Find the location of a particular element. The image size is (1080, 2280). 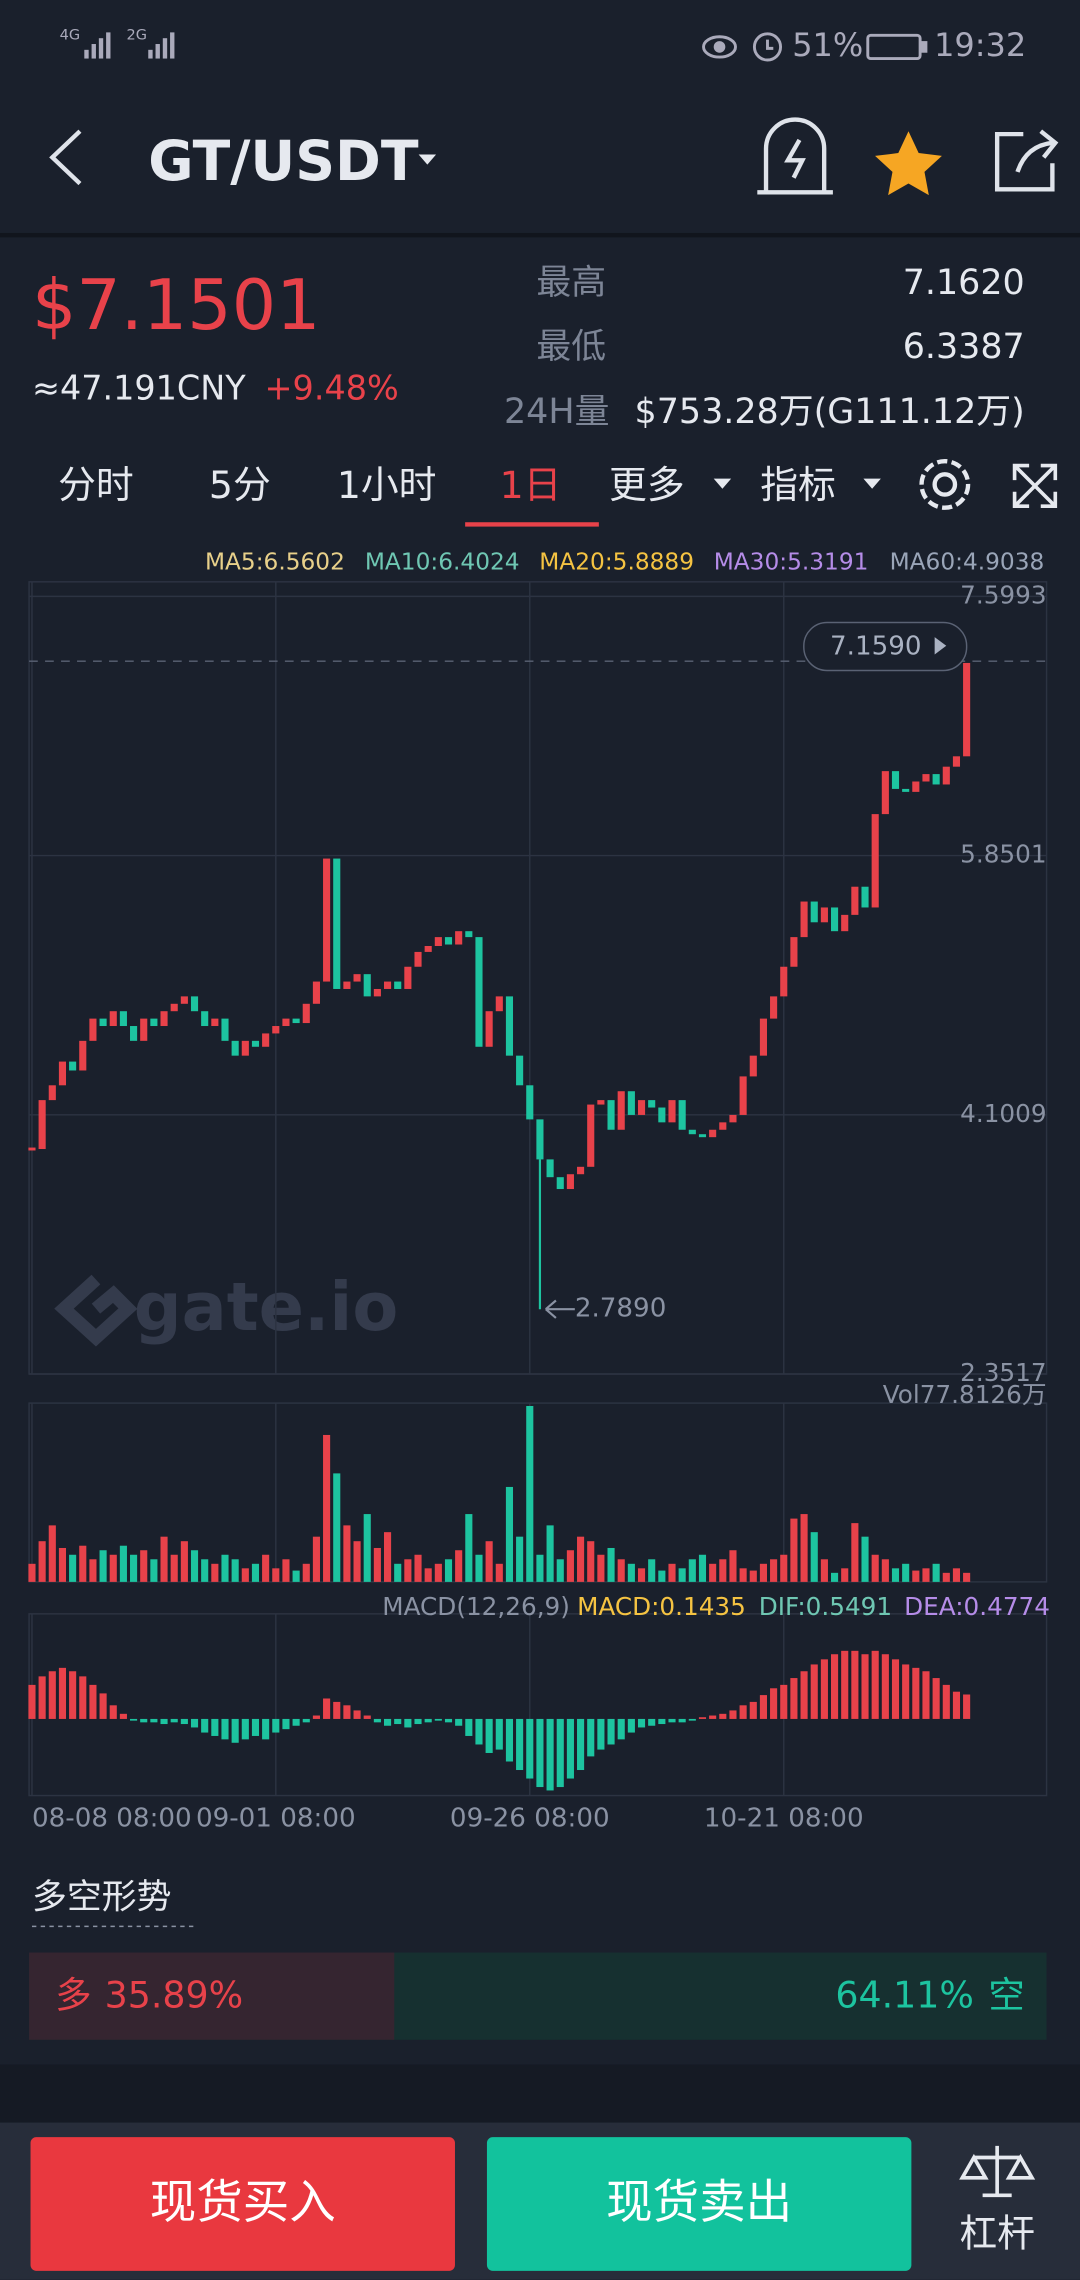

buy-label: 现货买入 is located at coordinates (243, 2202).